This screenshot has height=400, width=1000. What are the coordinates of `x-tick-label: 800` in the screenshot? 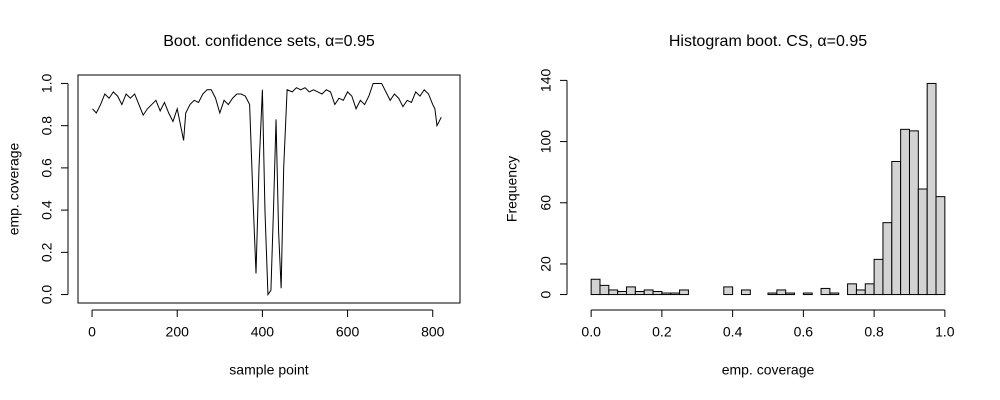 It's located at (433, 332).